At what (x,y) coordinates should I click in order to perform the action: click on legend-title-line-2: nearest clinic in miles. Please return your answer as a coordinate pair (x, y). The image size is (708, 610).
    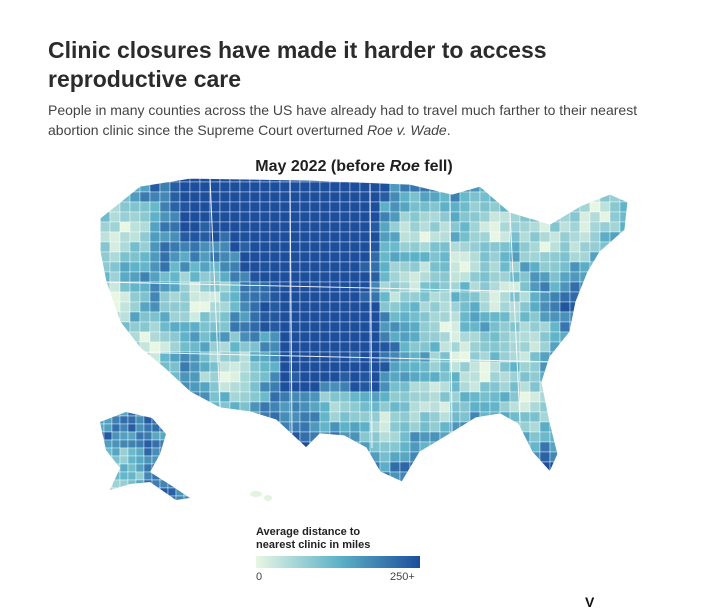
    Looking at the image, I should click on (313, 545).